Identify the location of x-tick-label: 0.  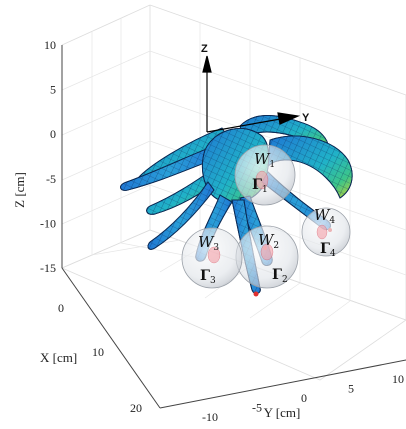
(61, 308).